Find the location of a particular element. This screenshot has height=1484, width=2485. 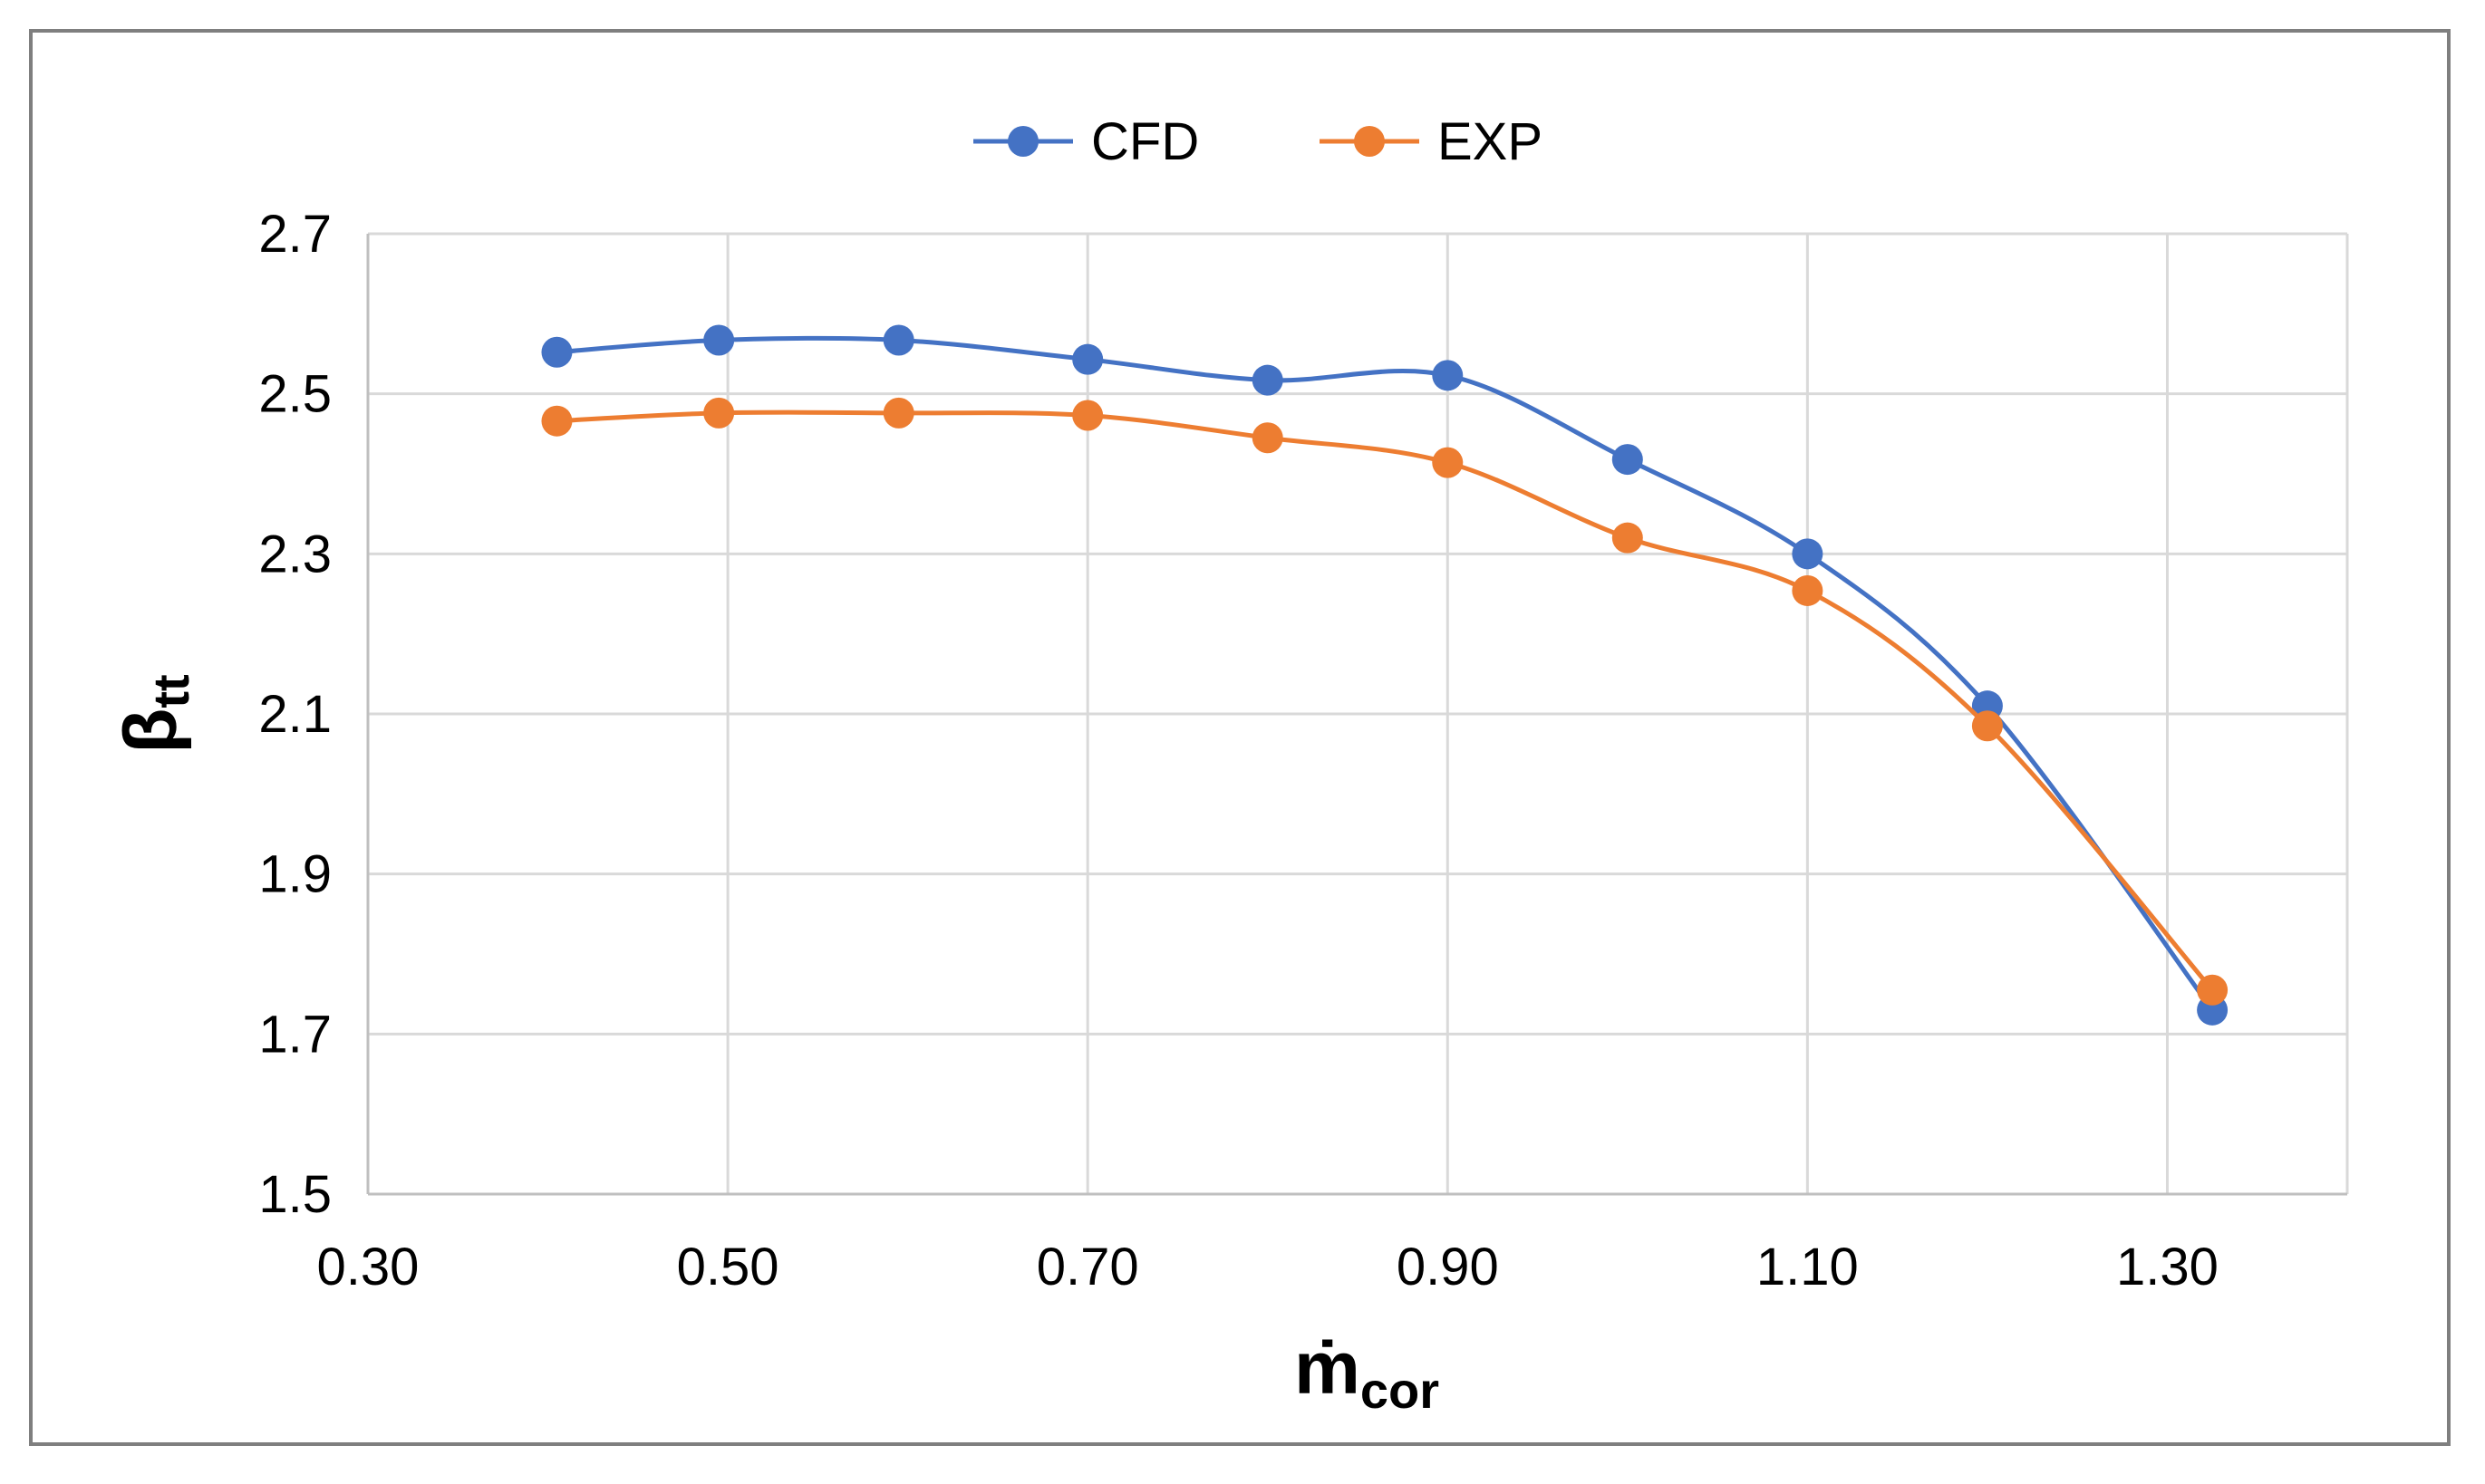

legend-item-cfd: CFD is located at coordinates (1086, 141).